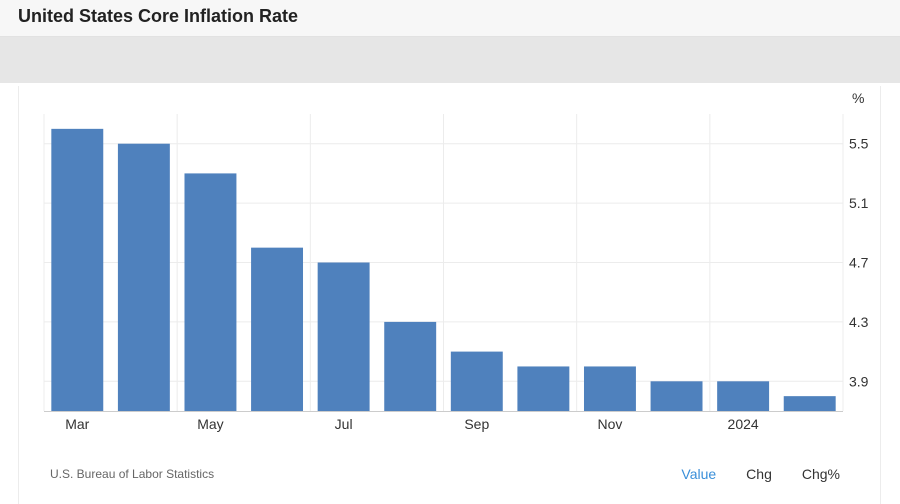  Describe the element at coordinates (676, 396) in the screenshot. I see `bar-dec` at that location.